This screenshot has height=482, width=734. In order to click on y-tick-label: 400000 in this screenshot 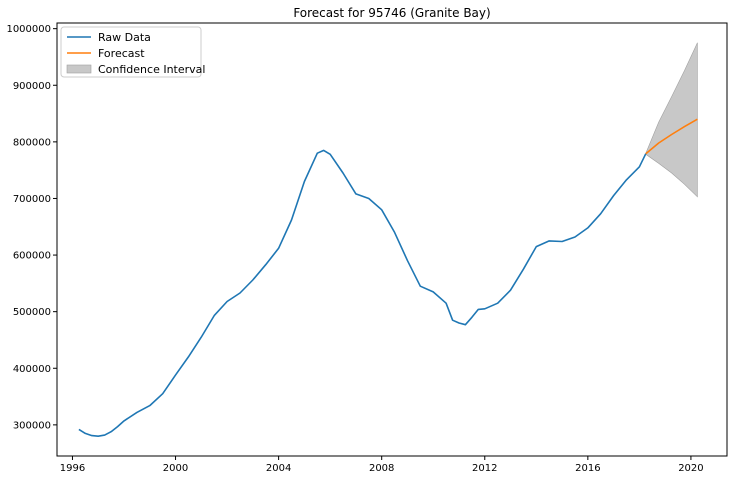, I will do `click(32, 369)`.